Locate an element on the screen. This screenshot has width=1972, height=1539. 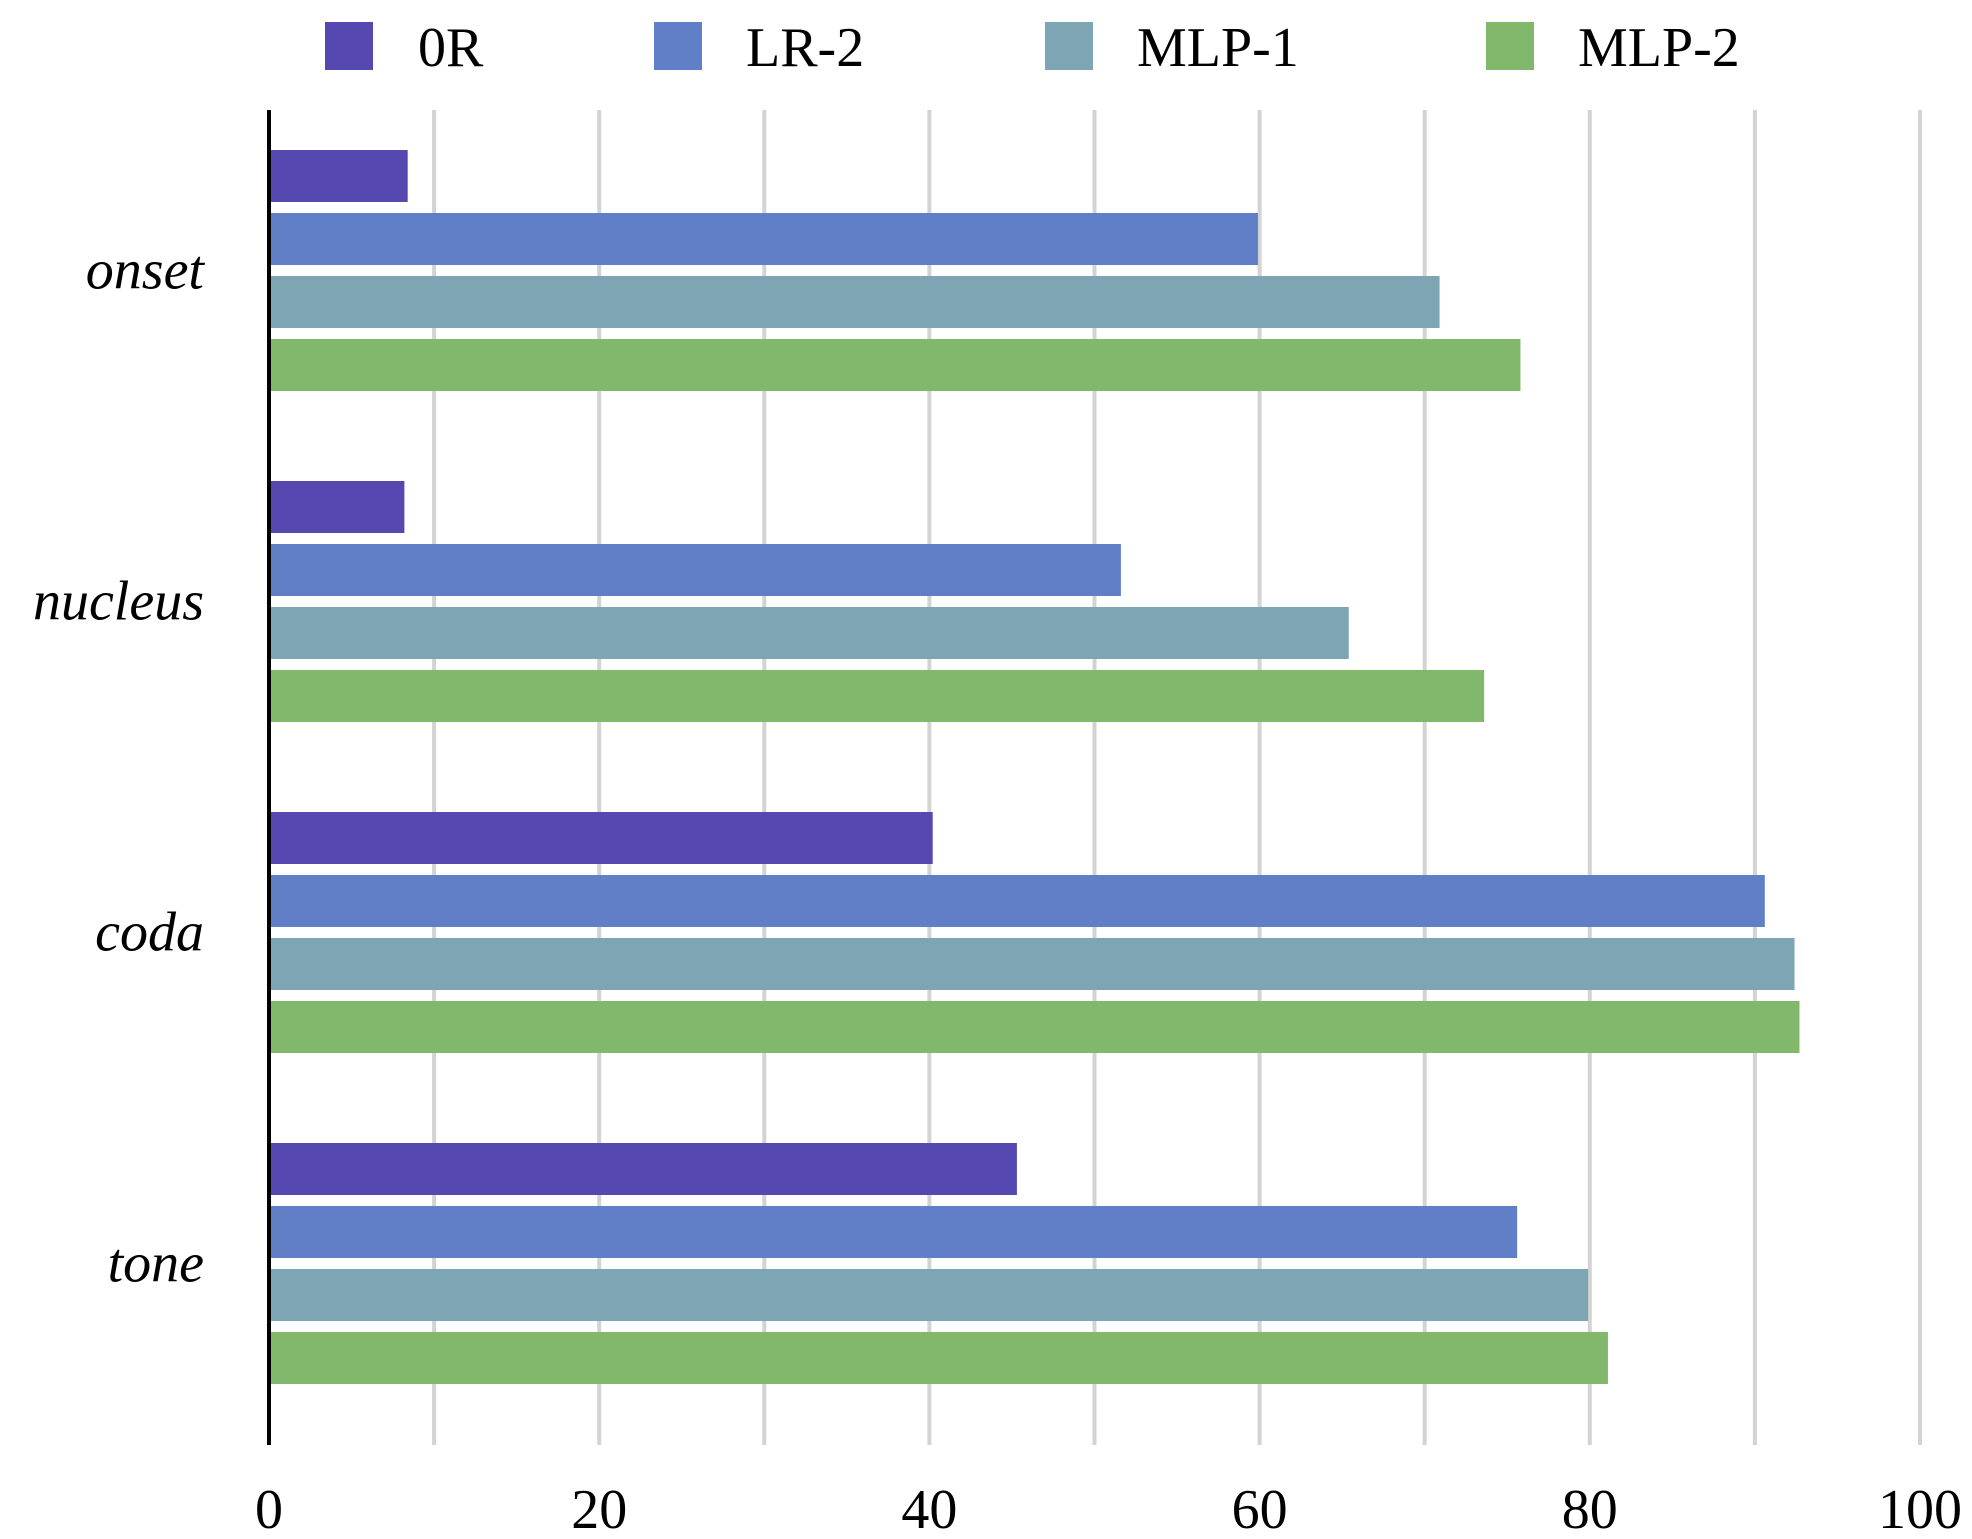
legend-label-0r: 0R is located at coordinates (451, 48).